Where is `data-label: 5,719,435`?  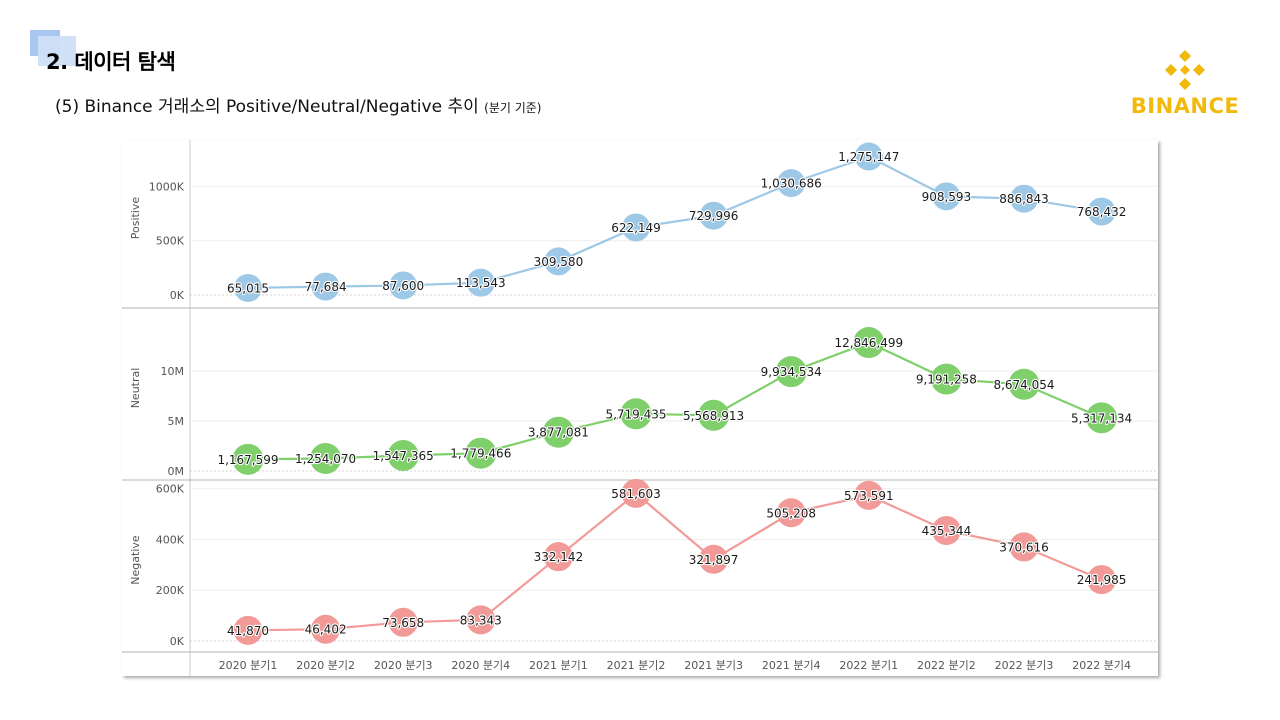 data-label: 5,719,435 is located at coordinates (635, 414).